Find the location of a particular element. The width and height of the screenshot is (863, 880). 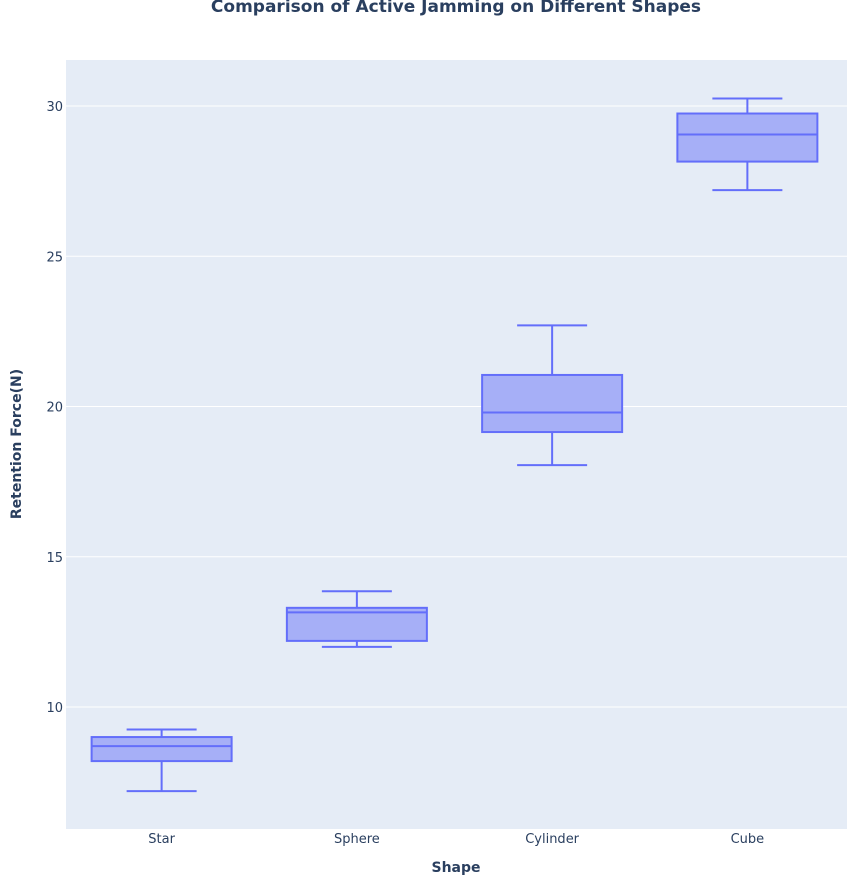

y-tick-label: 10 is located at coordinates (54, 708).